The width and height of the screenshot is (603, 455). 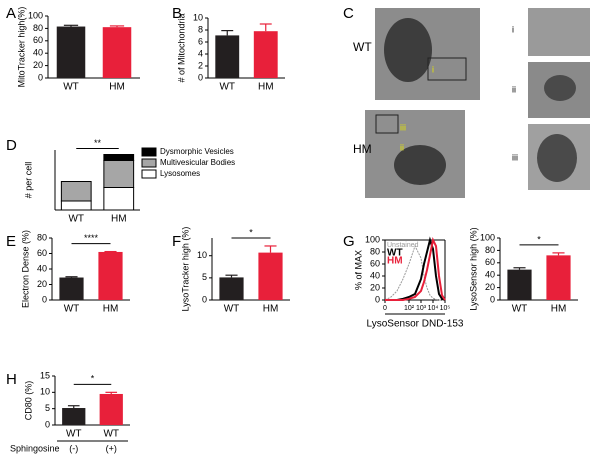 I want to click on group-label: WT, so click(x=362, y=47).